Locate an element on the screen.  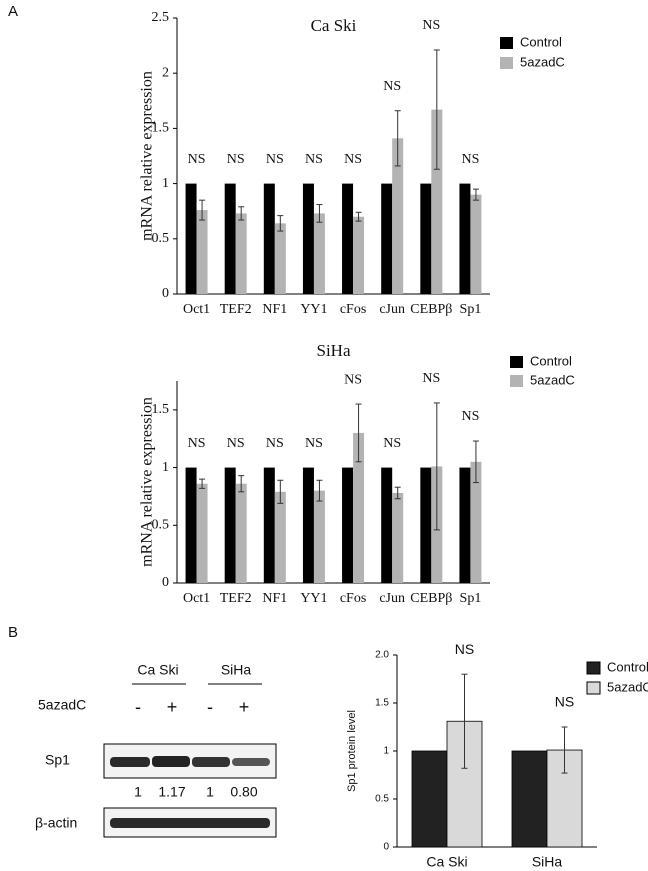
y-axis-label: Sp1 protein level is located at coordinates (352, 751).